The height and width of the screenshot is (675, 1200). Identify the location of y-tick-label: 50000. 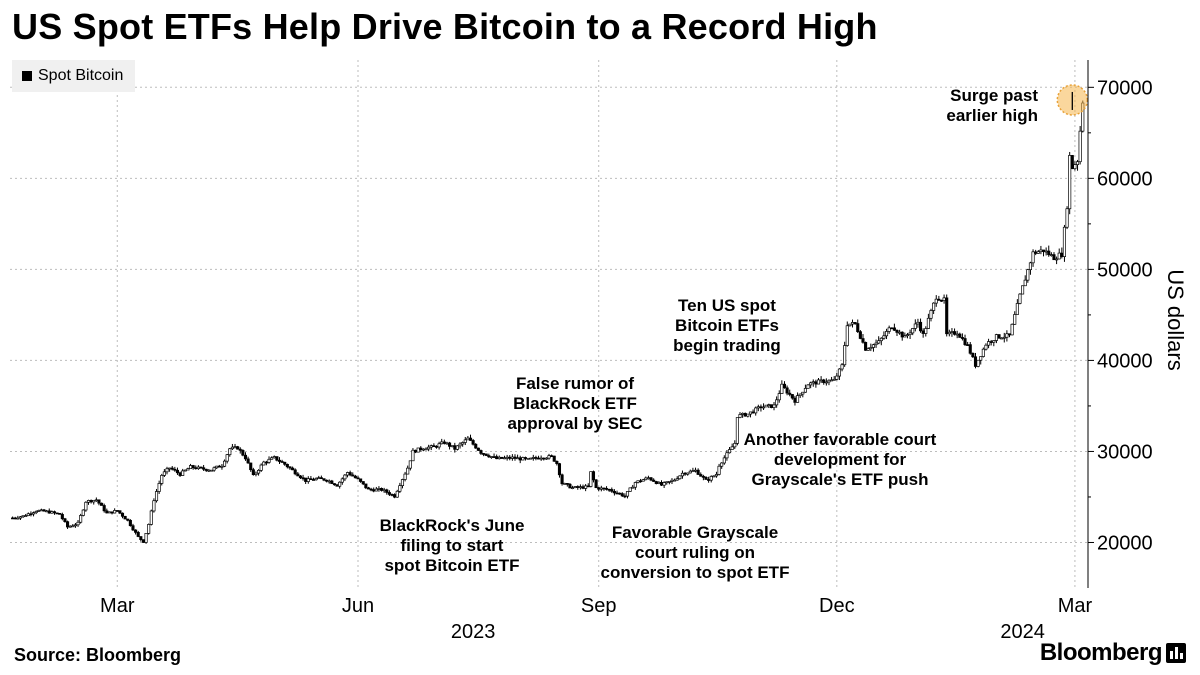
(1125, 270).